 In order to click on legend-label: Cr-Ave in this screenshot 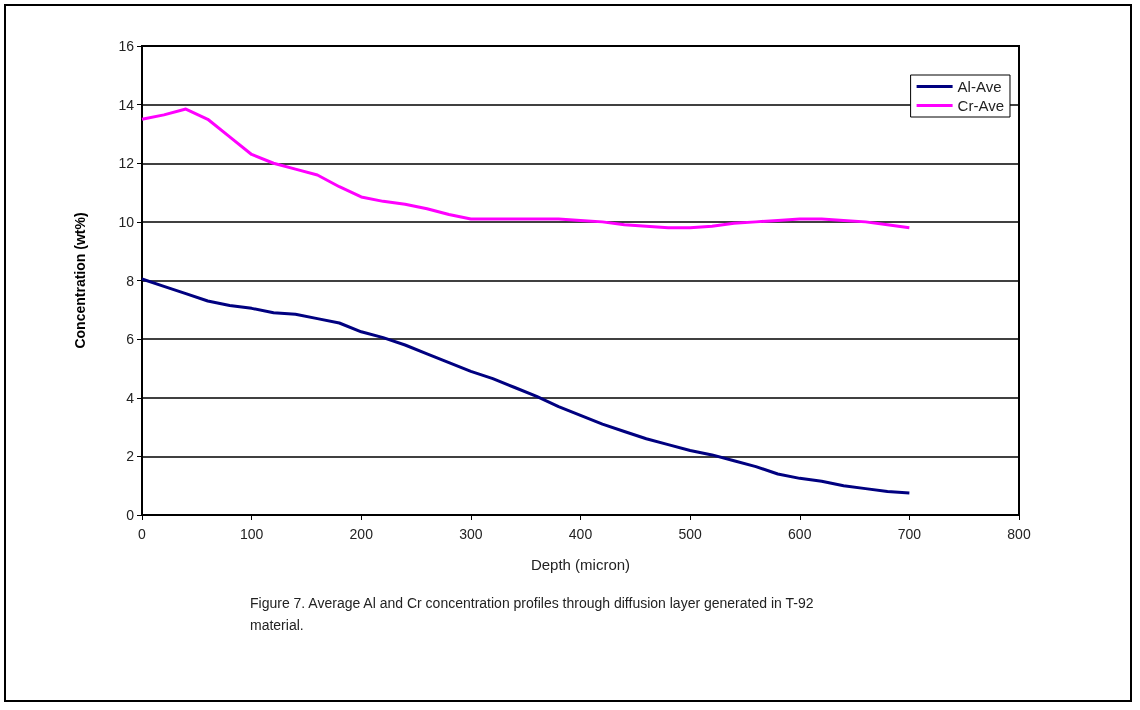, I will do `click(981, 105)`.